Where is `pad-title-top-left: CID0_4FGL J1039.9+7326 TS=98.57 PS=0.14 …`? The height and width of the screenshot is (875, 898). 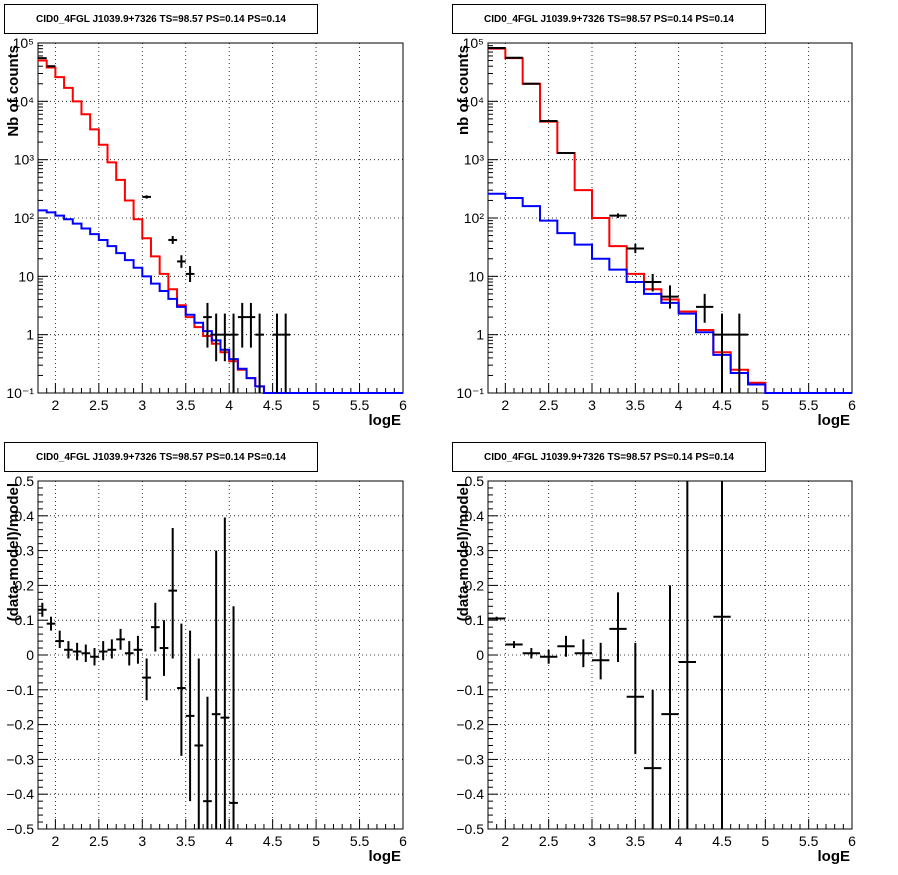 pad-title-top-left: CID0_4FGL J1039.9+7326 TS=98.57 PS=0.14 … is located at coordinates (161, 19).